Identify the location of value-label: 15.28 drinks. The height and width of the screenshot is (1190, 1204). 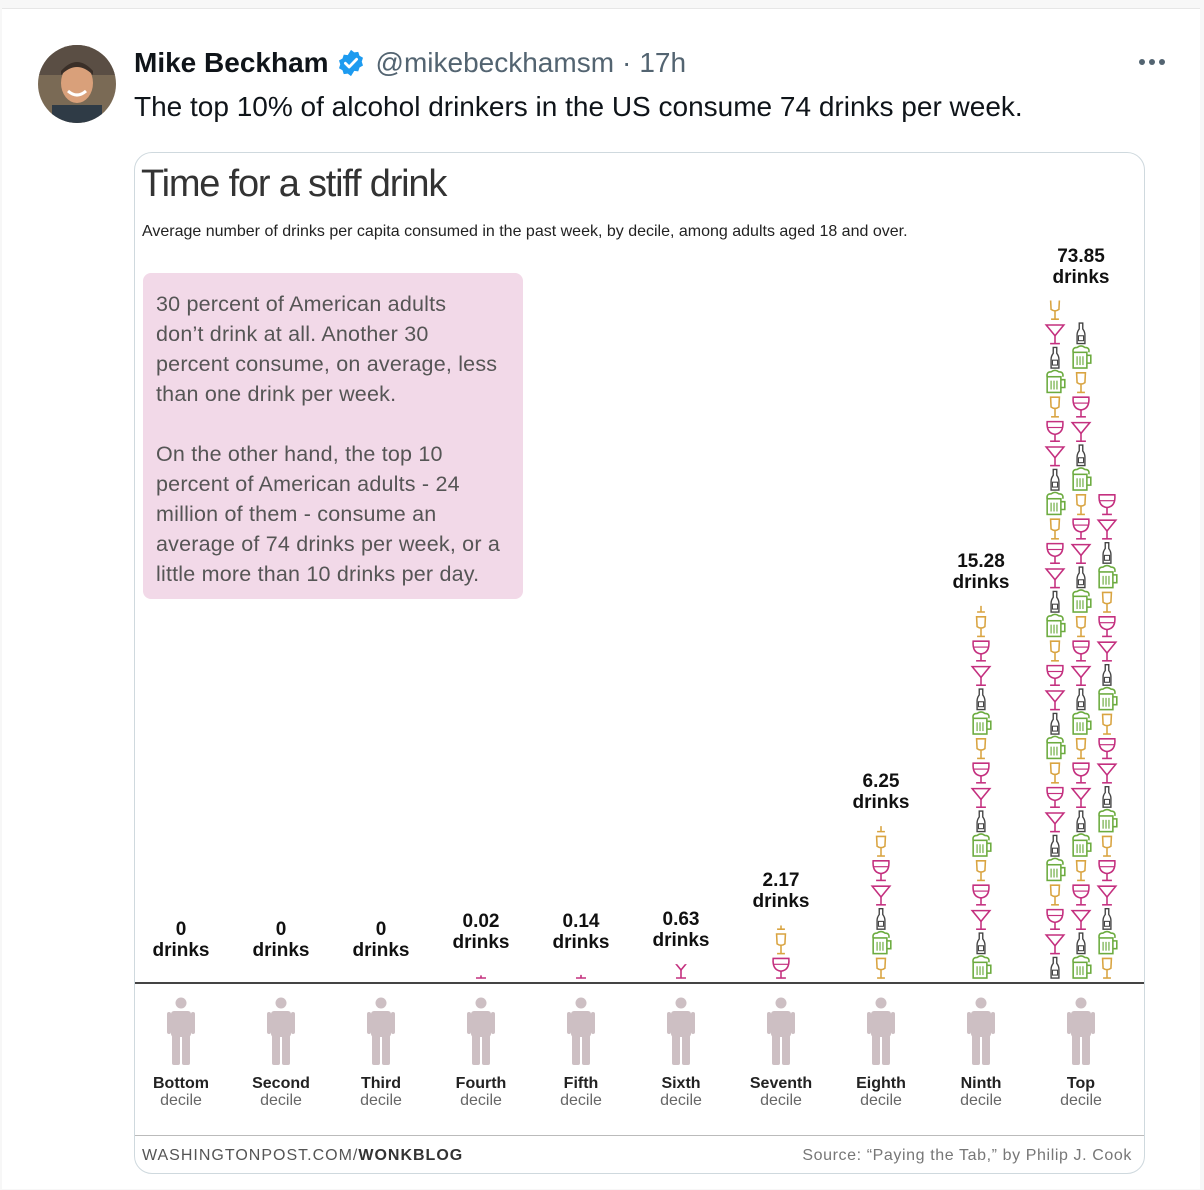
(981, 571).